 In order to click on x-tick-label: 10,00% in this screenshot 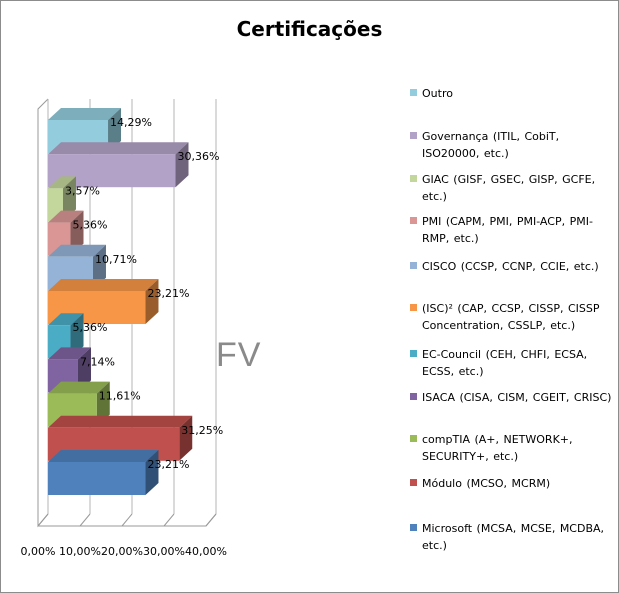, I will do `click(80, 551)`.